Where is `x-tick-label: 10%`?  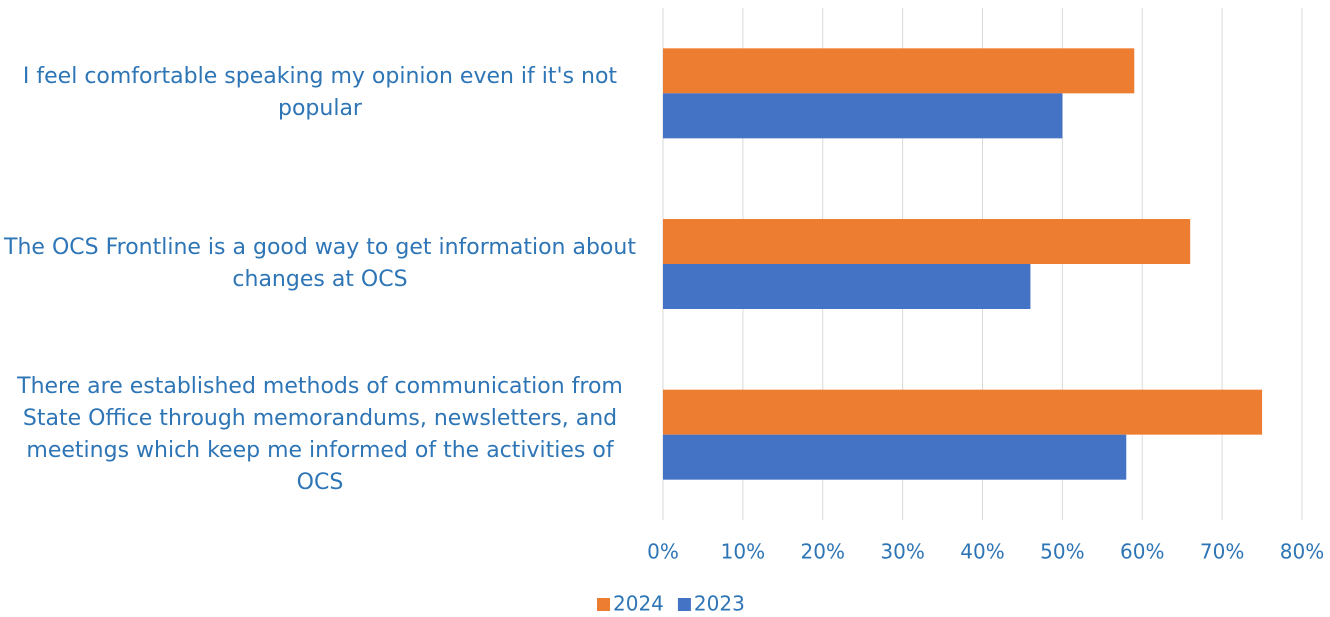 x-tick-label: 10% is located at coordinates (743, 552).